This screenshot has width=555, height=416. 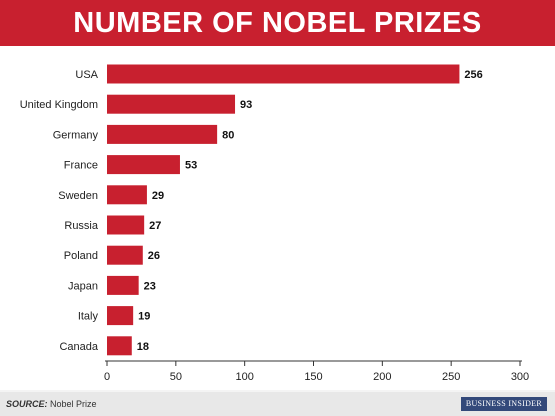 I want to click on data-label: 18, so click(x=143, y=347).